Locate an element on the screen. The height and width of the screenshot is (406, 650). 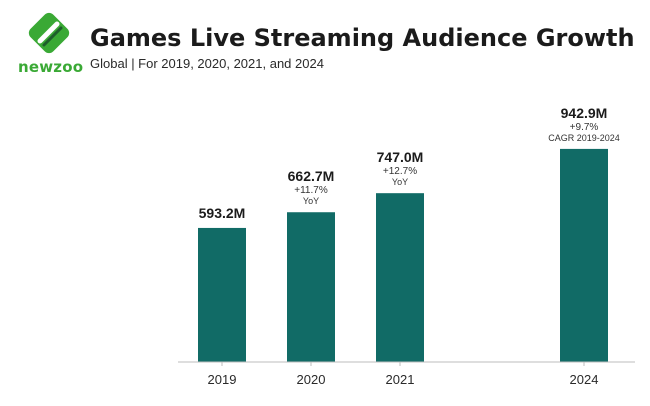
bar-2019 is located at coordinates (222, 294).